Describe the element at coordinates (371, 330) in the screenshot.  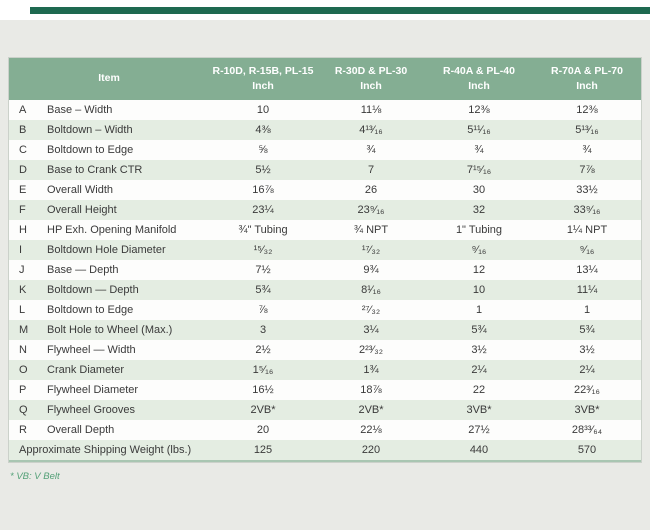
I see `row-value: 3¼` at that location.